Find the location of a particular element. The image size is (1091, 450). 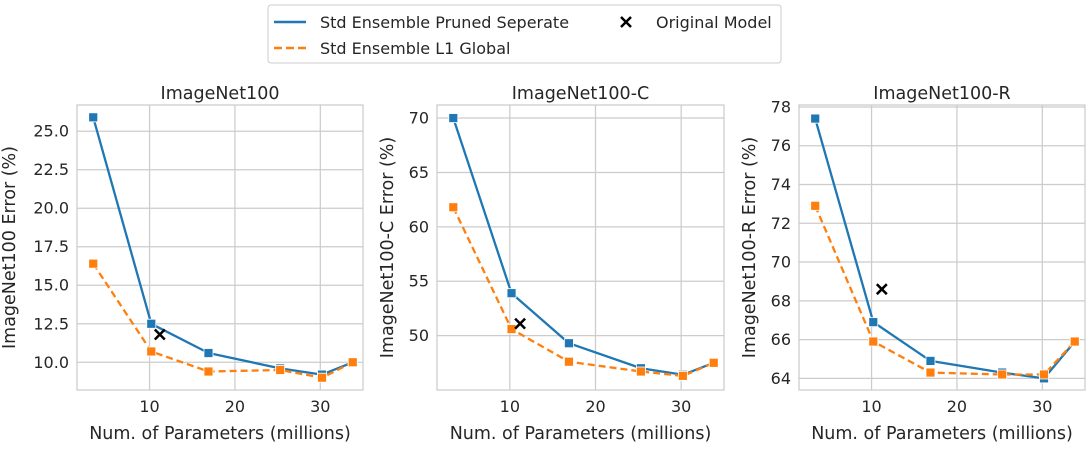

legend-label-l1-global: Std Ensemble L1 Global is located at coordinates (415, 48).